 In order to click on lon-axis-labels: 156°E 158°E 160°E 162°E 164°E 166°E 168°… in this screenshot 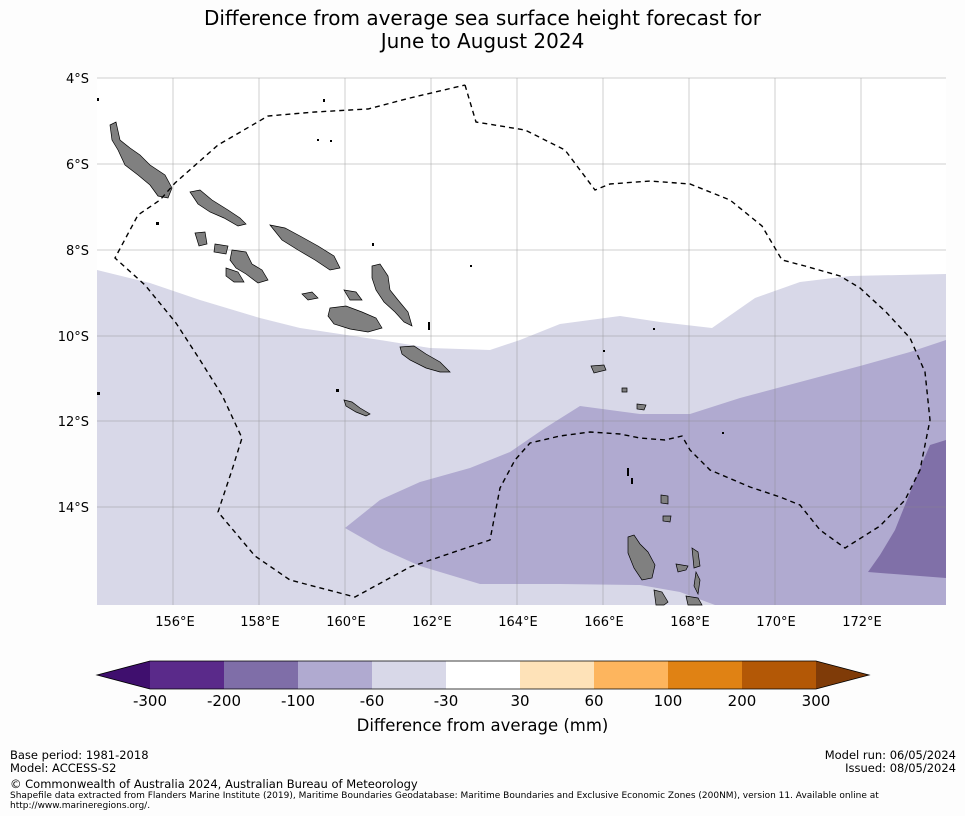, I will do `click(518, 622)`.